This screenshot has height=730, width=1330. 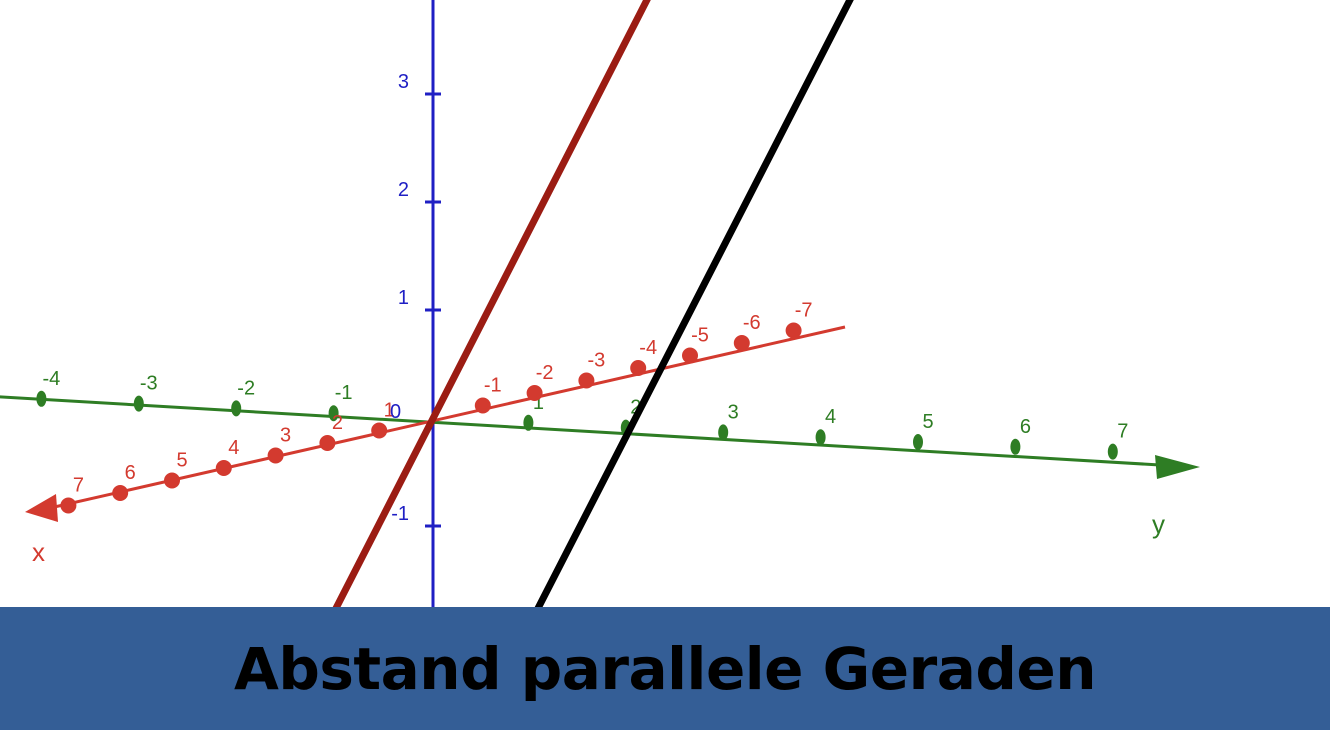 I want to click on y-tick-label: -4, so click(x=52, y=379).